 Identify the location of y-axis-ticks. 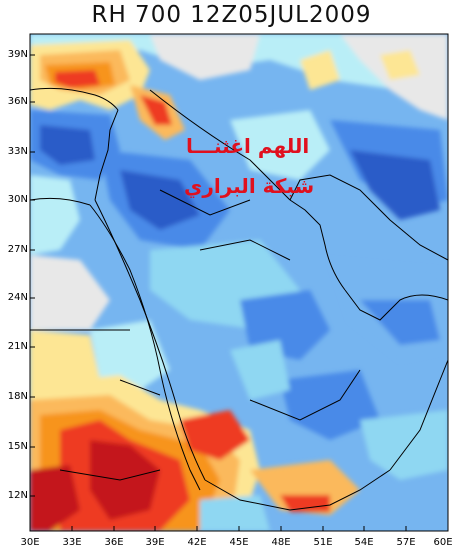
(32, 275).